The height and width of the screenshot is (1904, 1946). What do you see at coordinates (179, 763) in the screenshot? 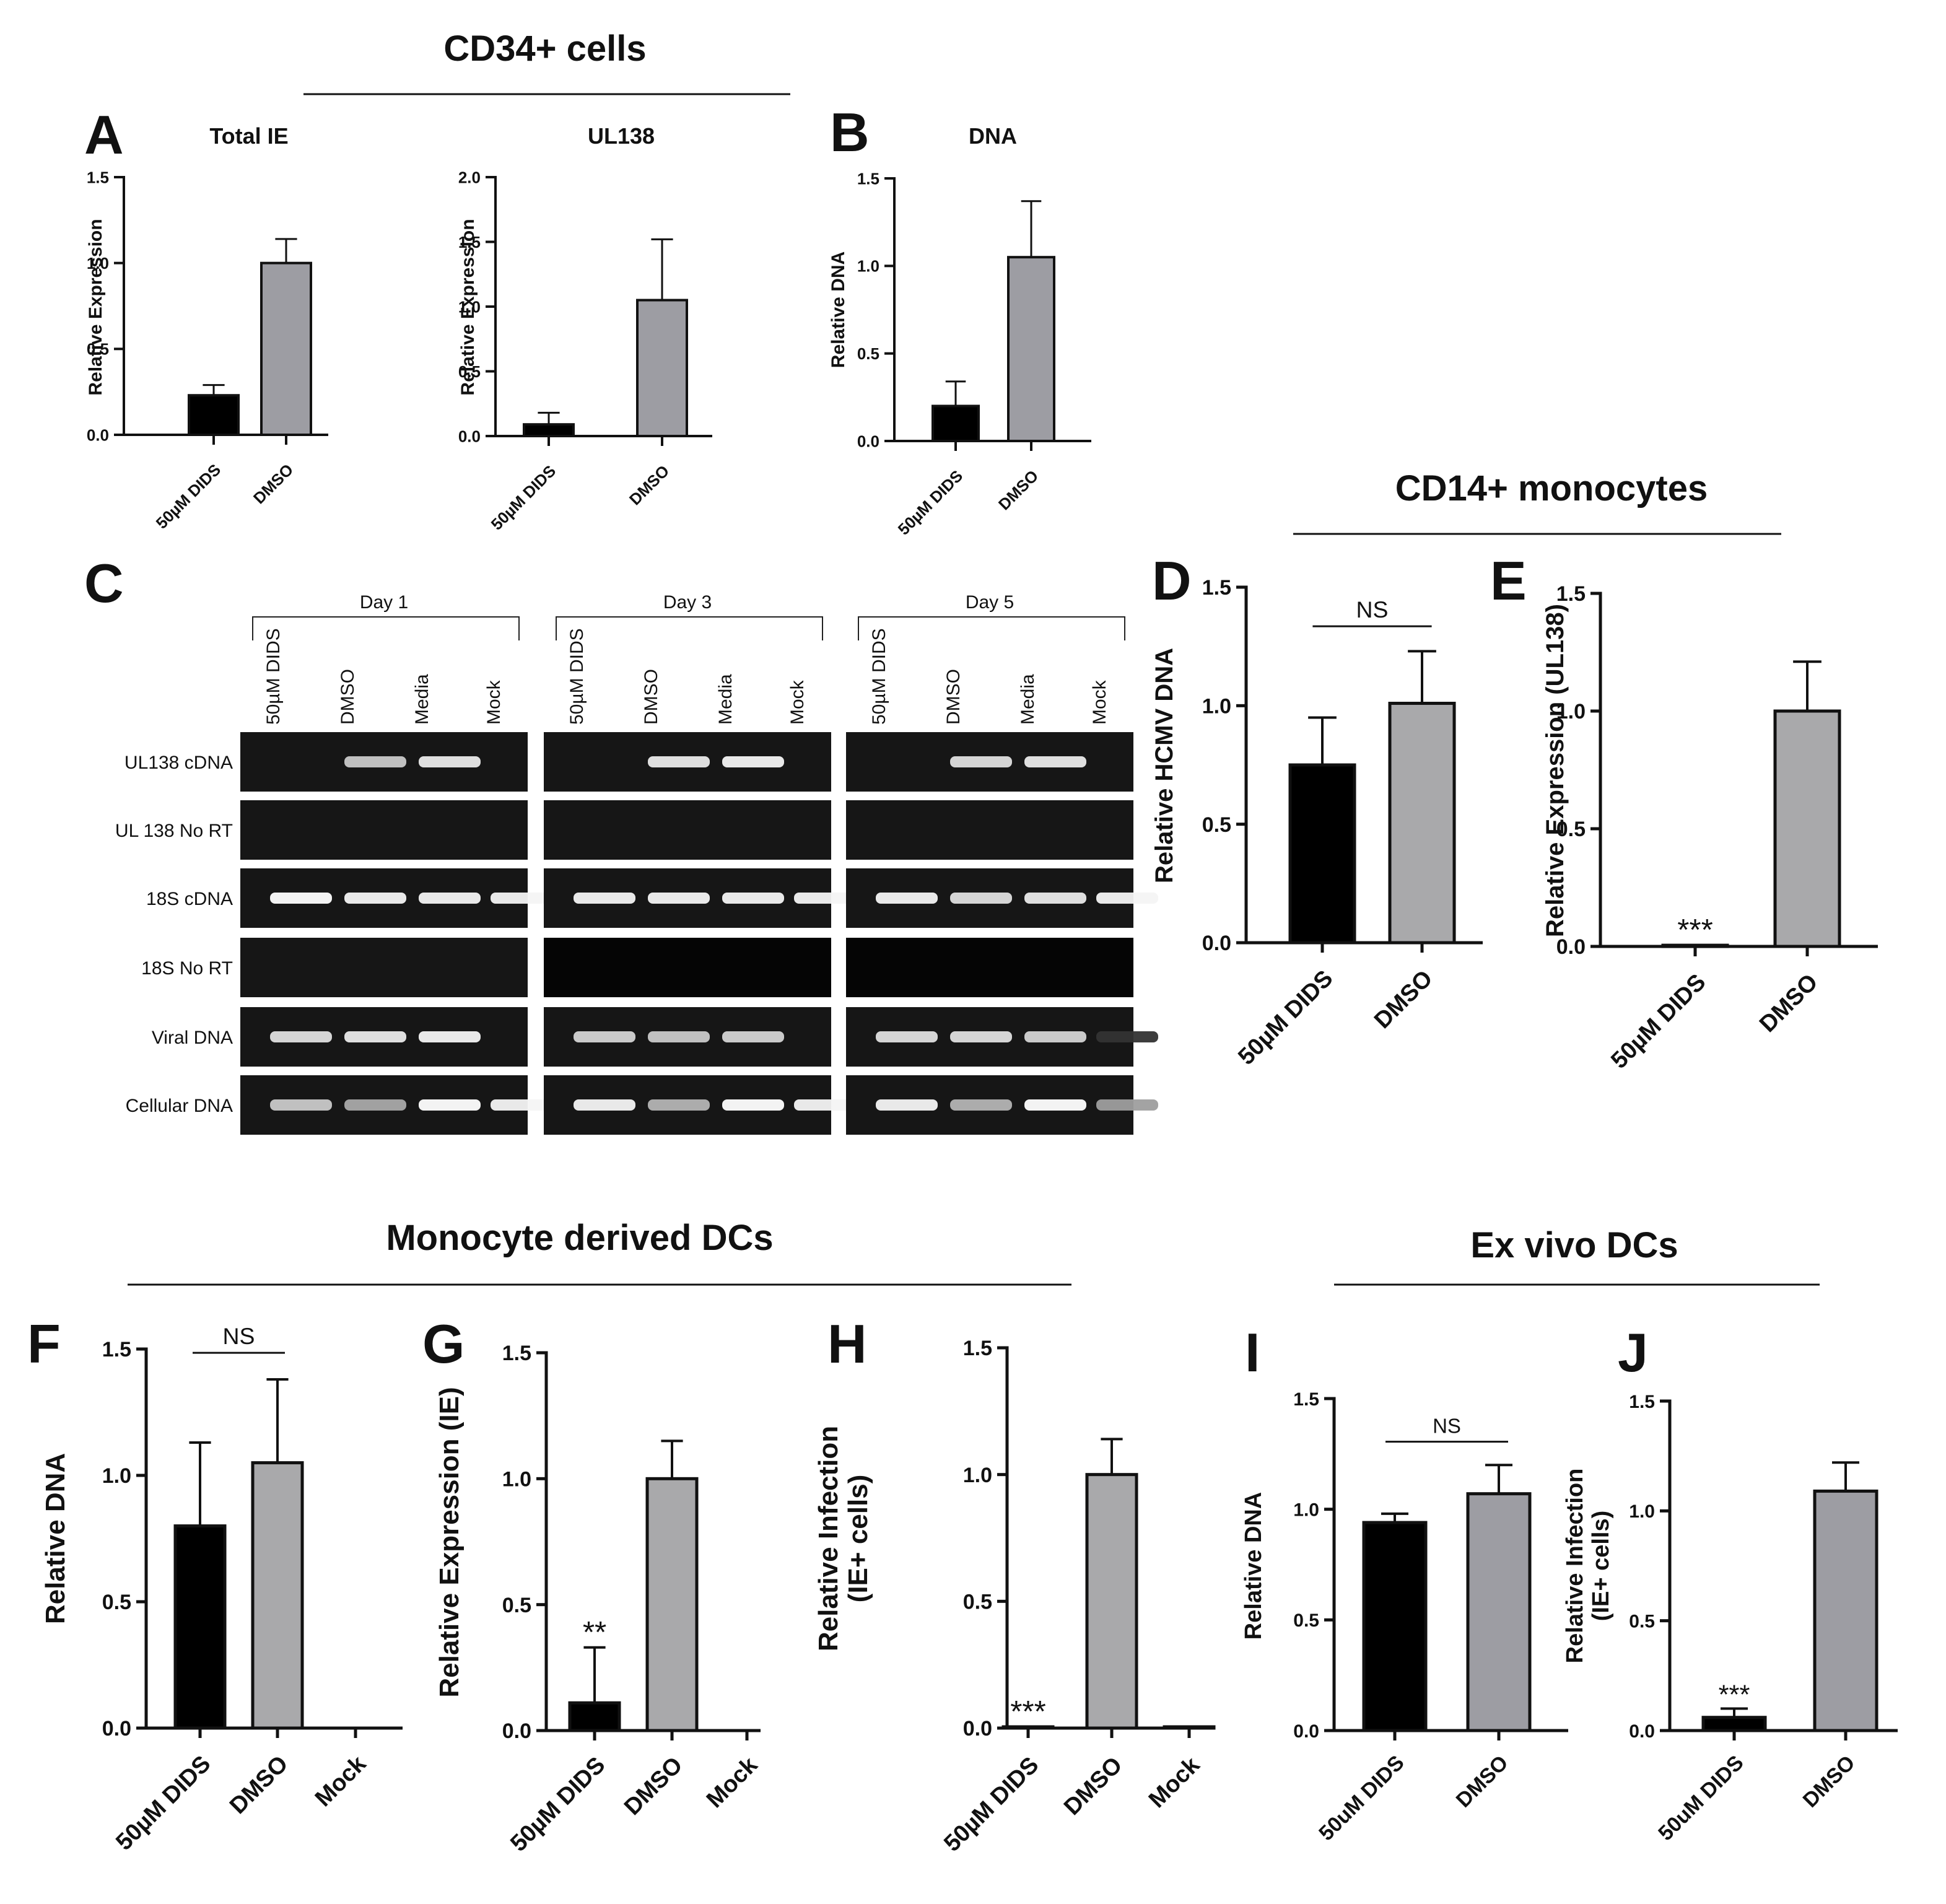
I see `gel-row-label: UL138 cDNA` at bounding box center [179, 763].